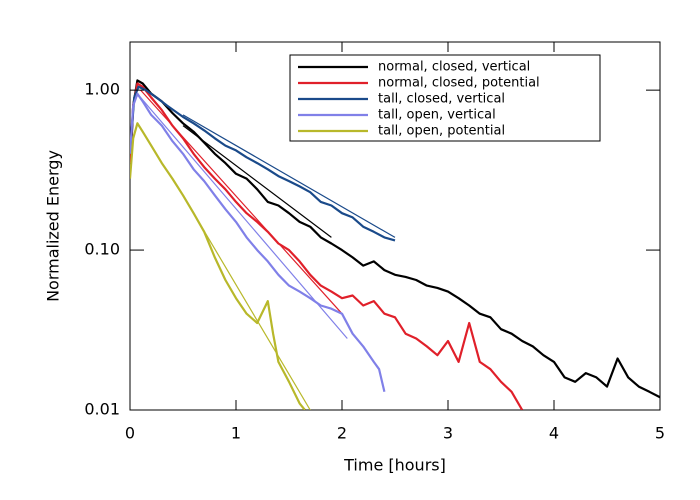  I want to click on x-tick-label: 3, so click(448, 433).